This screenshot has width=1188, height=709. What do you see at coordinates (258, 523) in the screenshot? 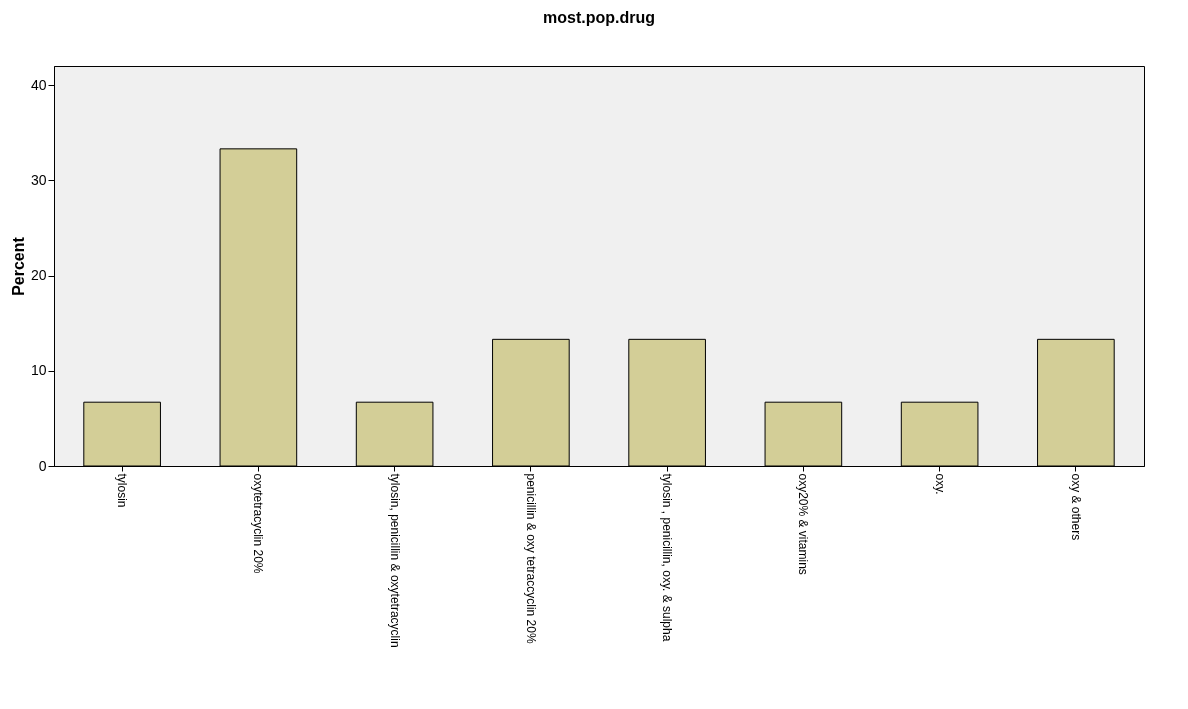
I see `x-tick-label: oxytetracyclin 20%` at bounding box center [258, 523].